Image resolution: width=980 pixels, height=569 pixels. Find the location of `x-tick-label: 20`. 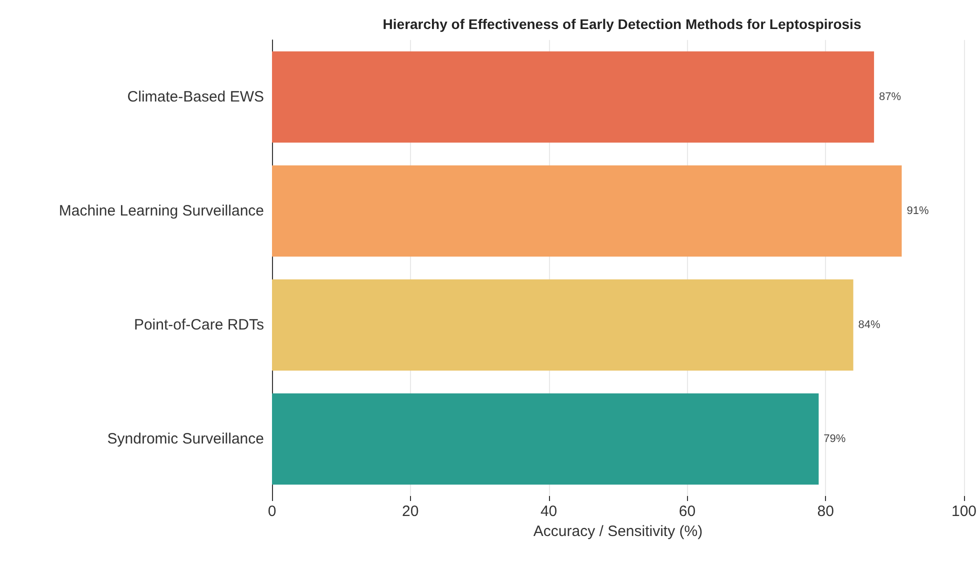

x-tick-label: 20 is located at coordinates (410, 511).